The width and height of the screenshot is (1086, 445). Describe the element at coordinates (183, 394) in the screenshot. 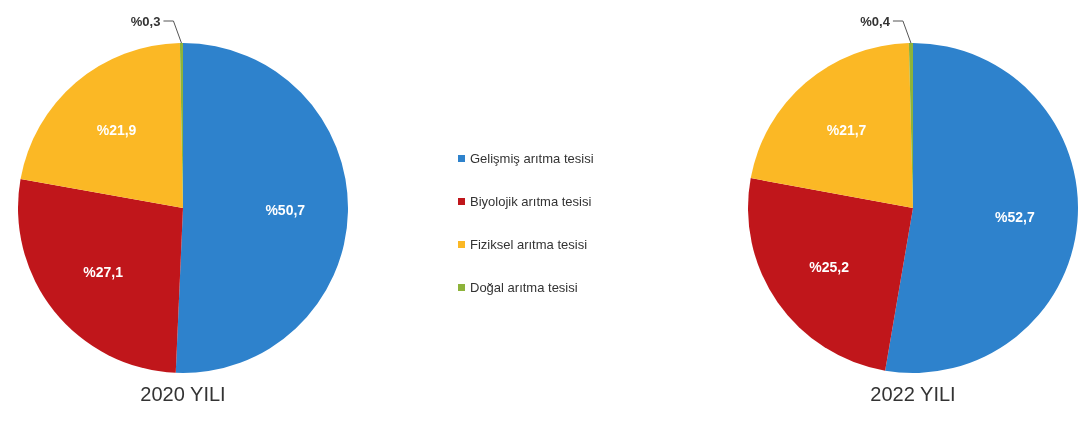

I see `slice-label: 2020 YILI` at that location.